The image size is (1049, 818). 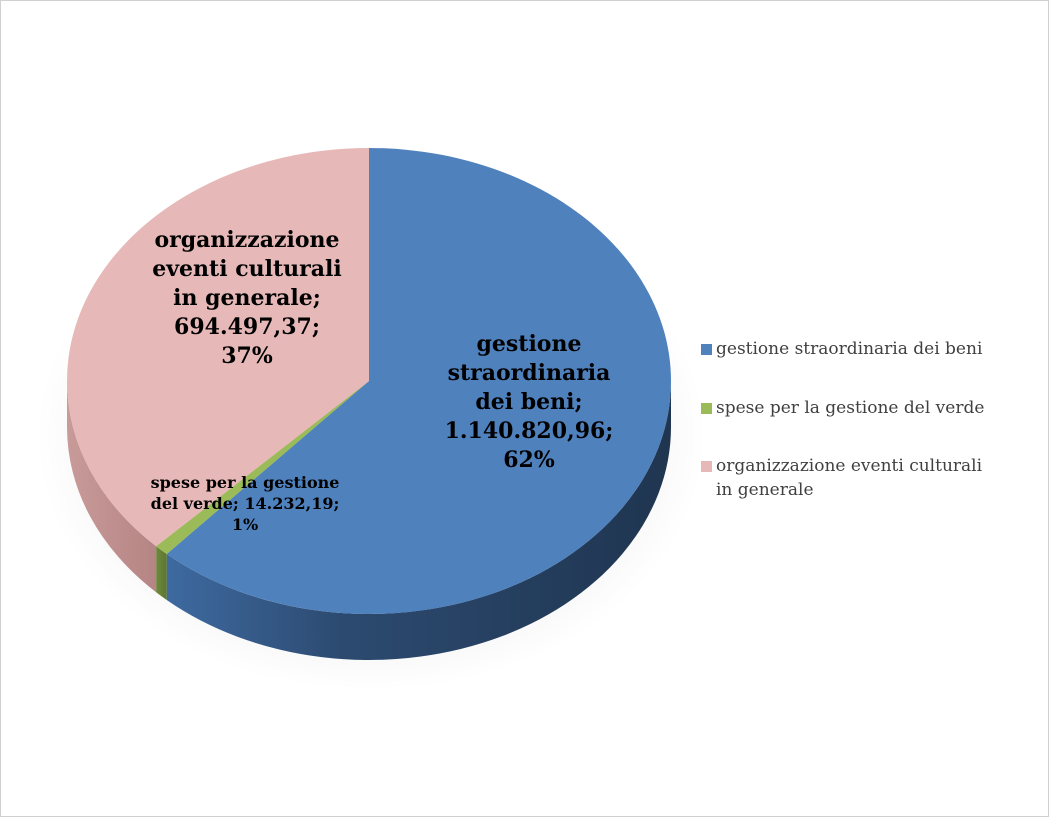 I want to click on data-label-line: in generale;, so click(x=247, y=298).